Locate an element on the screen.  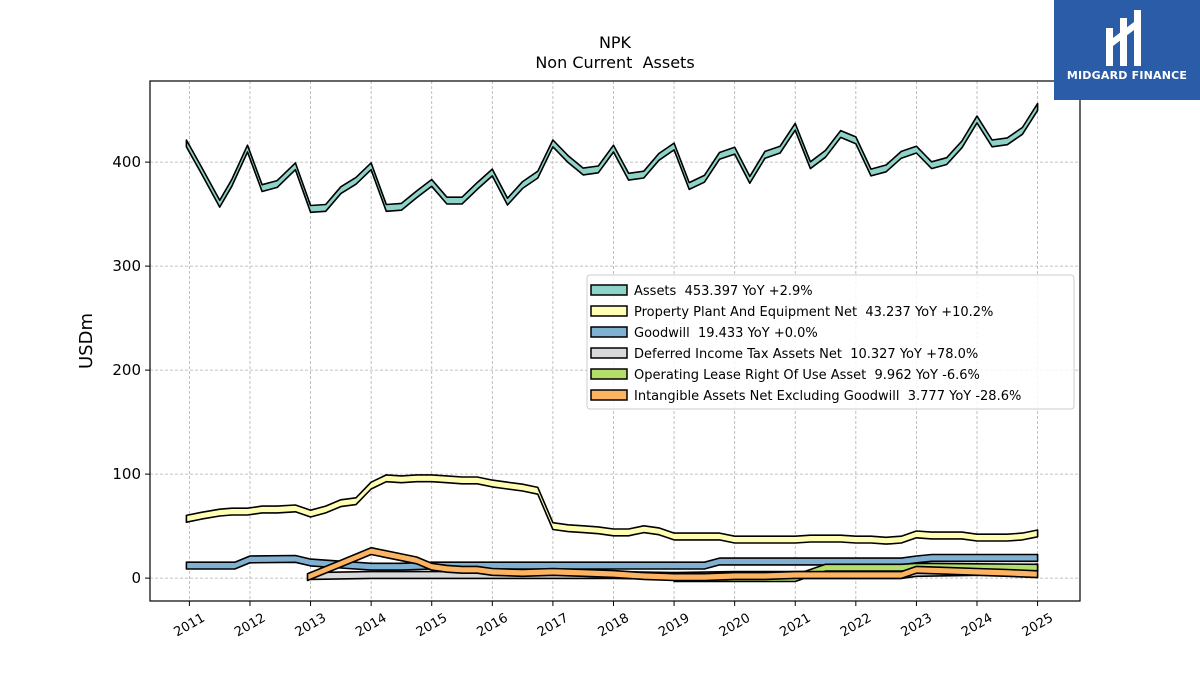
x-tick-label: 2021 is located at coordinates (795, 626).